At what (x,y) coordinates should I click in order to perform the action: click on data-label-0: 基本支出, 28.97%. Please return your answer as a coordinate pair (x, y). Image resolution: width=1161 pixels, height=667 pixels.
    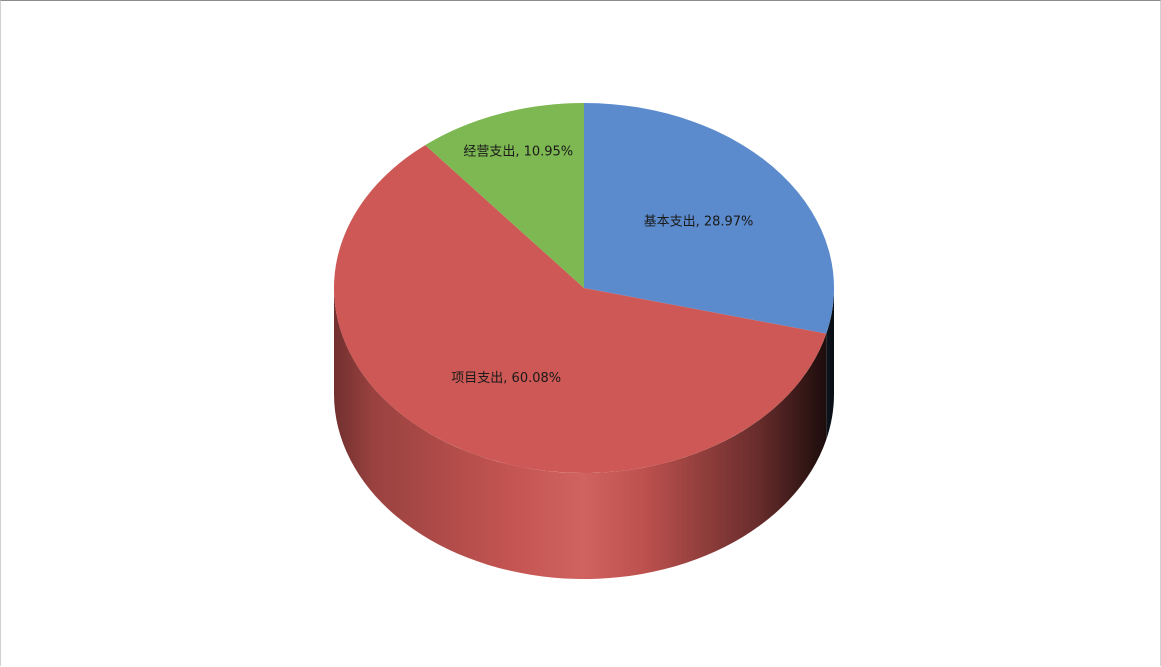
    Looking at the image, I should click on (699, 222).